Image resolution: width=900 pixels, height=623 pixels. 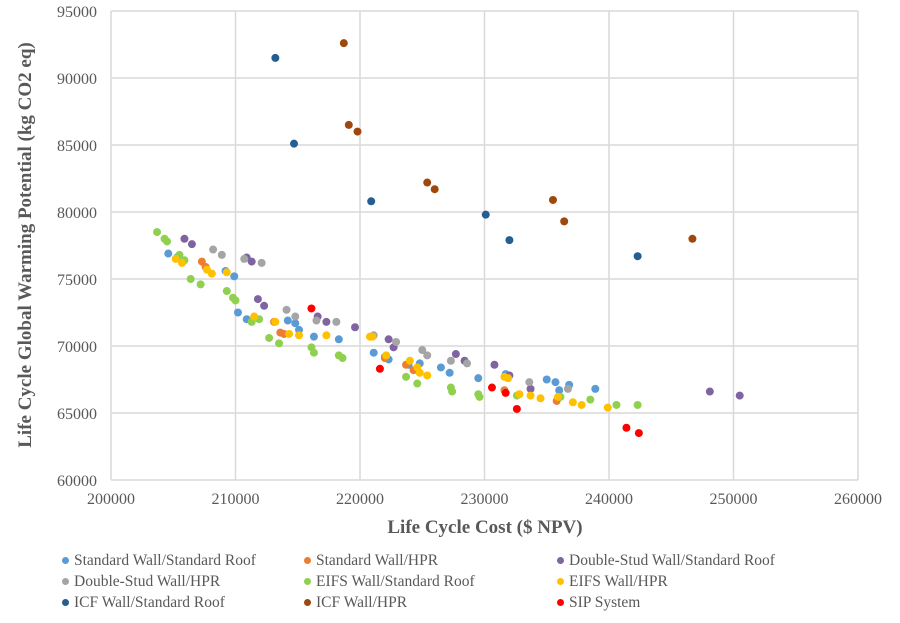 What do you see at coordinates (618, 581) in the screenshot?
I see `legend-label: EIFS Wall/HPR` at bounding box center [618, 581].